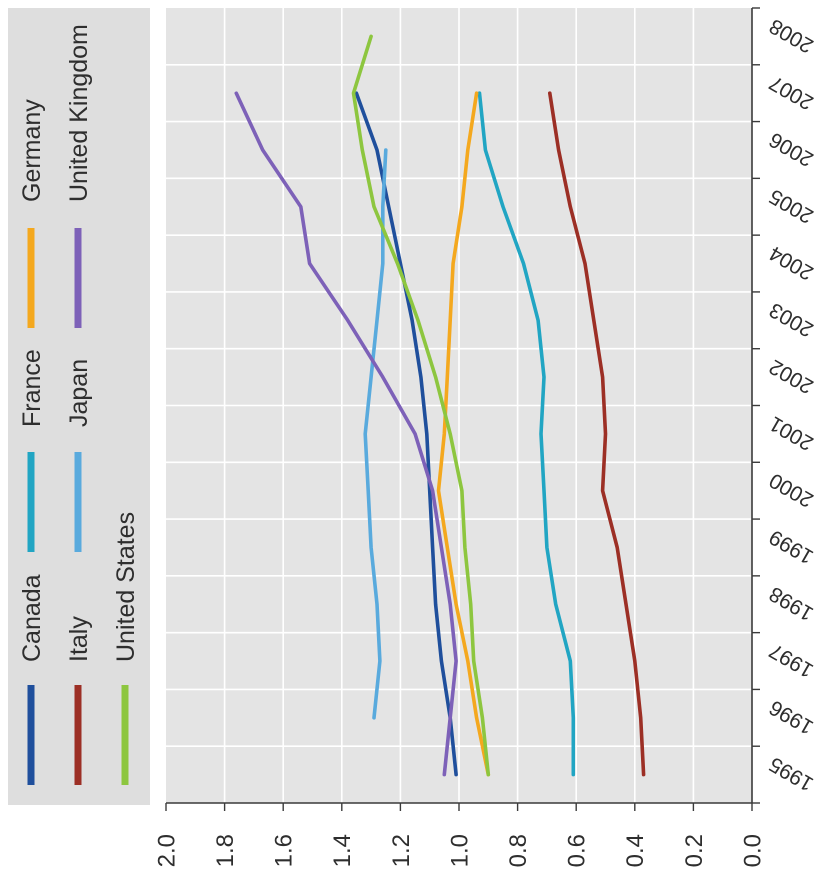  Describe the element at coordinates (126, 587) in the screenshot. I see `legend-label-united-states: United States` at that location.